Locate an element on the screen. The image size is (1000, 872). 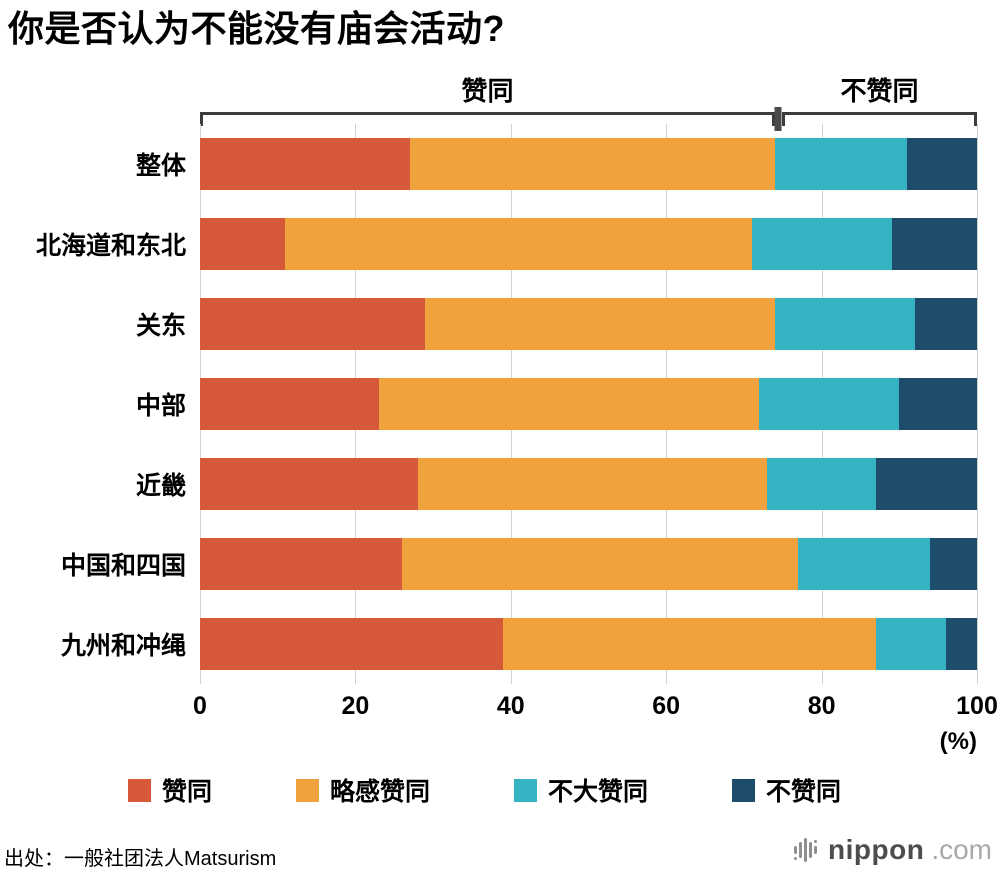
nippon-logo: nippon .com is located at coordinates (892, 850).